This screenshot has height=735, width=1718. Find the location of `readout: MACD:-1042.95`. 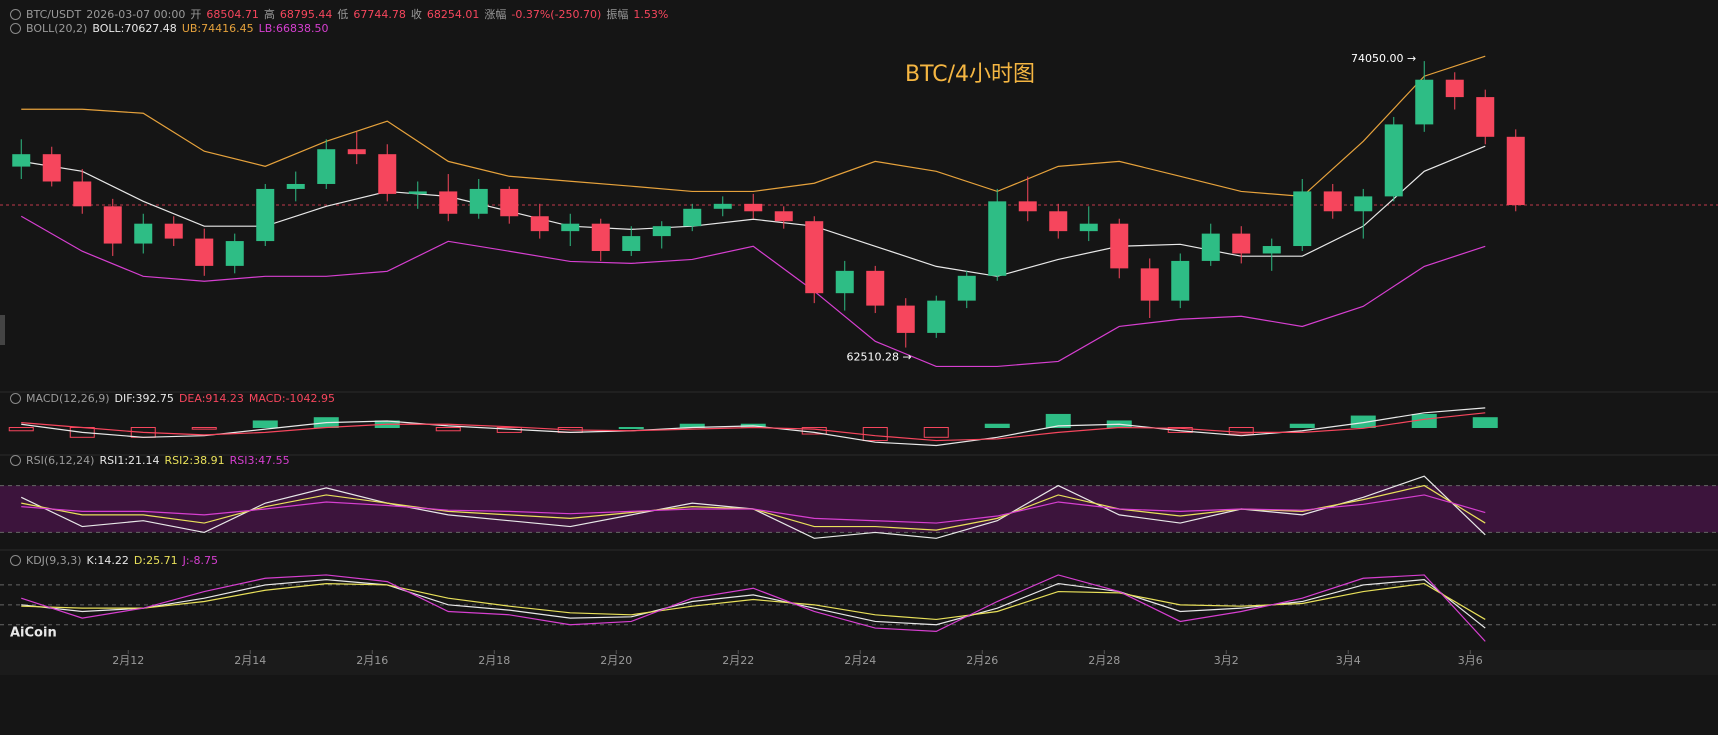

readout: MACD:-1042.95 is located at coordinates (292, 398).